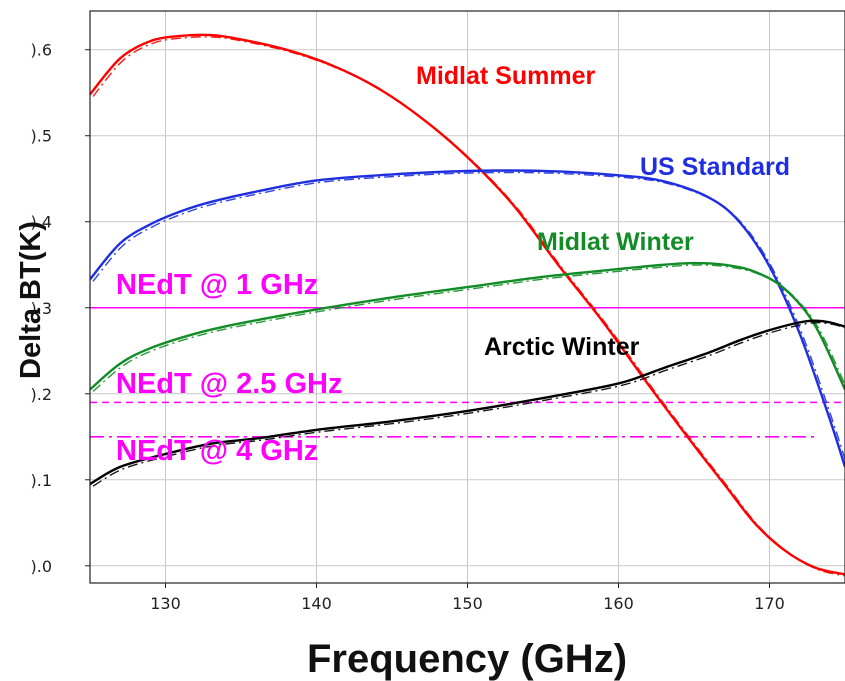 Image resolution: width=845 pixels, height=681 pixels. I want to click on x-tick-label: 170, so click(769, 603).